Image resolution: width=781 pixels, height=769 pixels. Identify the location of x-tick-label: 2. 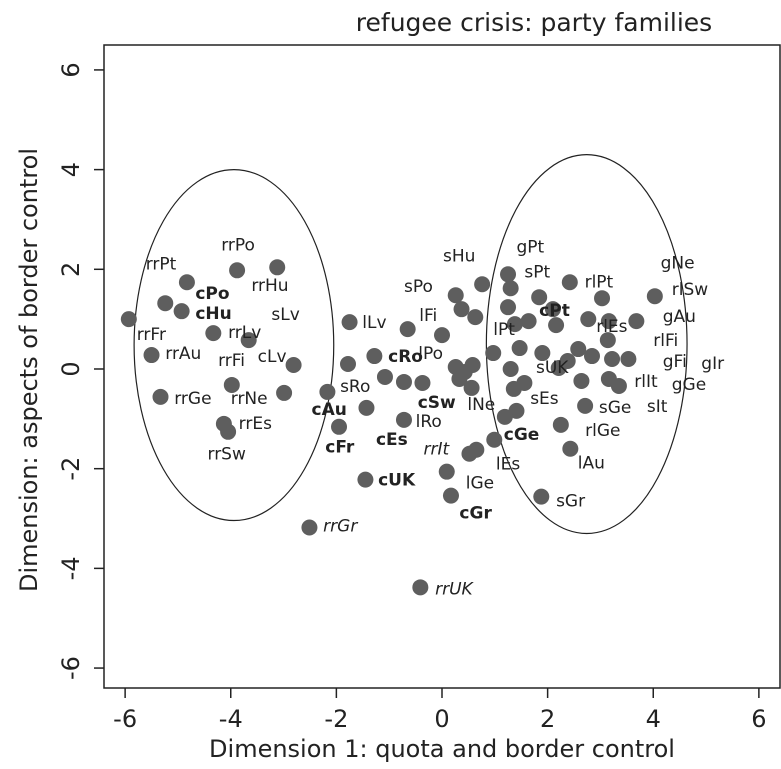
(547, 719).